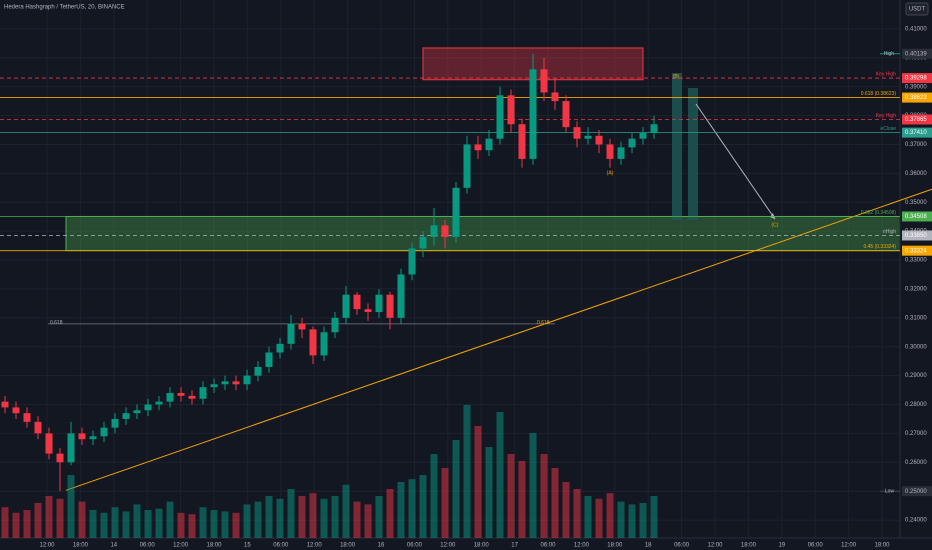 The image size is (932, 550). Describe the element at coordinates (247, 546) in the screenshot. I see `x-tick-label: 15` at that location.